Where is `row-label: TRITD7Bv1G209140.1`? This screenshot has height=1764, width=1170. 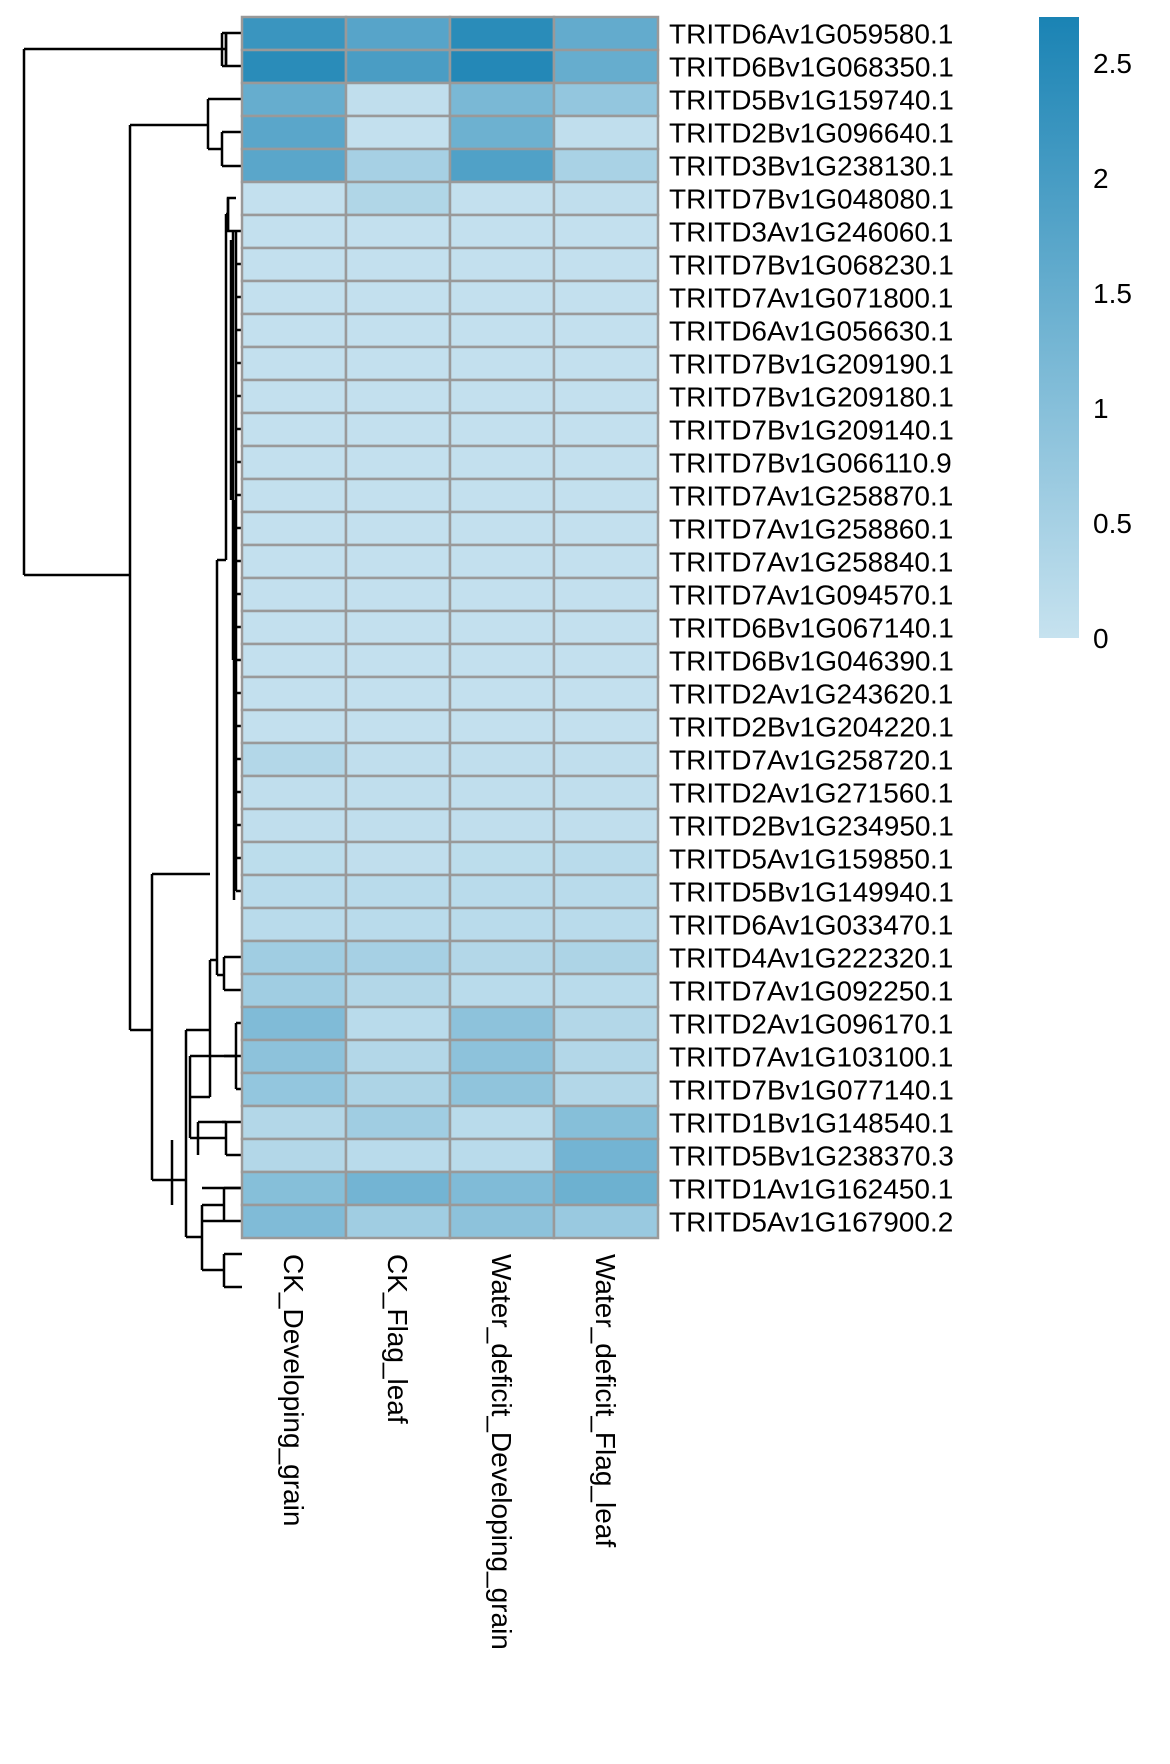 row-label: TRITD7Bv1G209140.1 is located at coordinates (811, 430).